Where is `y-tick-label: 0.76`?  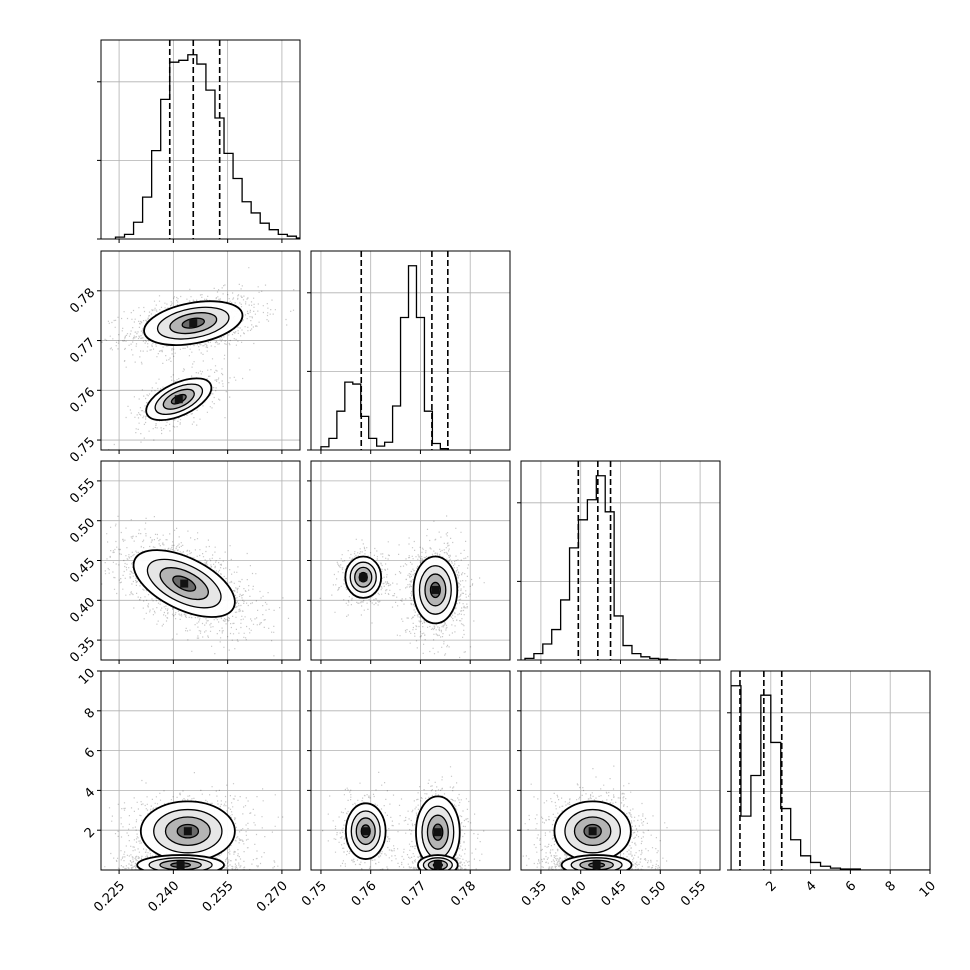
y-tick-label: 0.76 is located at coordinates (82, 400).